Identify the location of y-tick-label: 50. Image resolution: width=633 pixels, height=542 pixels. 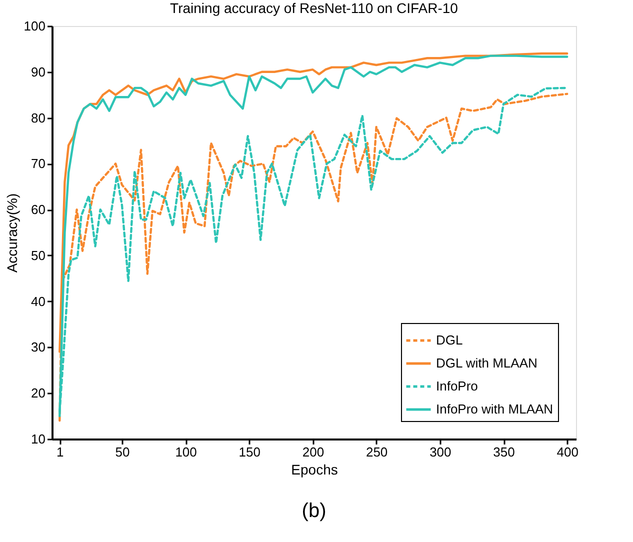
(38, 255).